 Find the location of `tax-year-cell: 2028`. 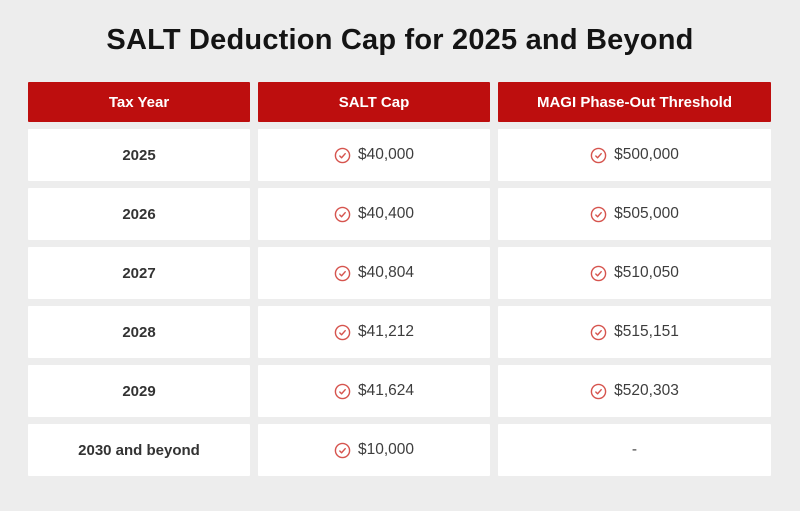

tax-year-cell: 2028 is located at coordinates (139, 332).